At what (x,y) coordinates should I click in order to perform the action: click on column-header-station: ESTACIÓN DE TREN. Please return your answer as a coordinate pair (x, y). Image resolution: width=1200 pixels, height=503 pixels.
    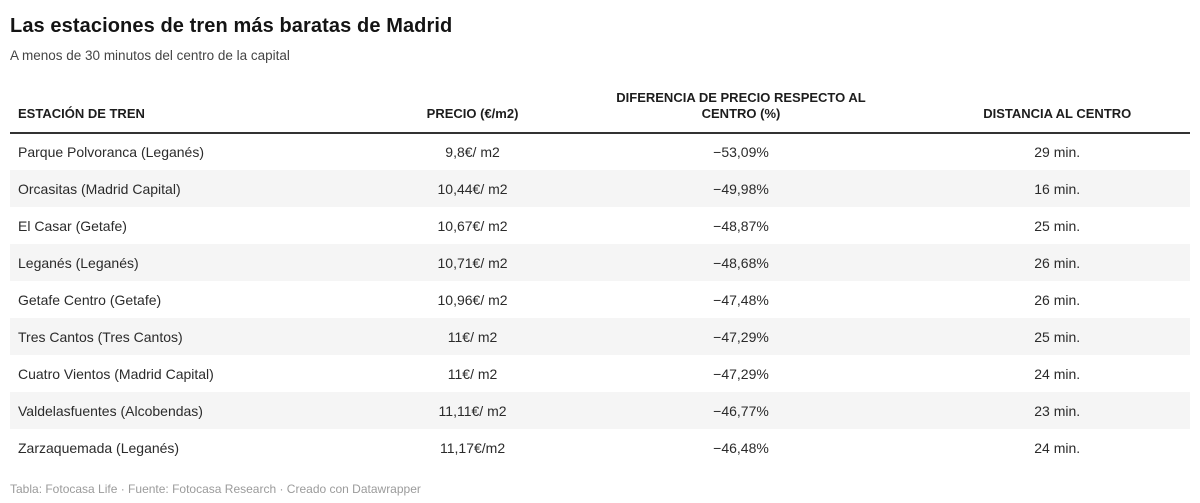
    Looking at the image, I should click on (199, 100).